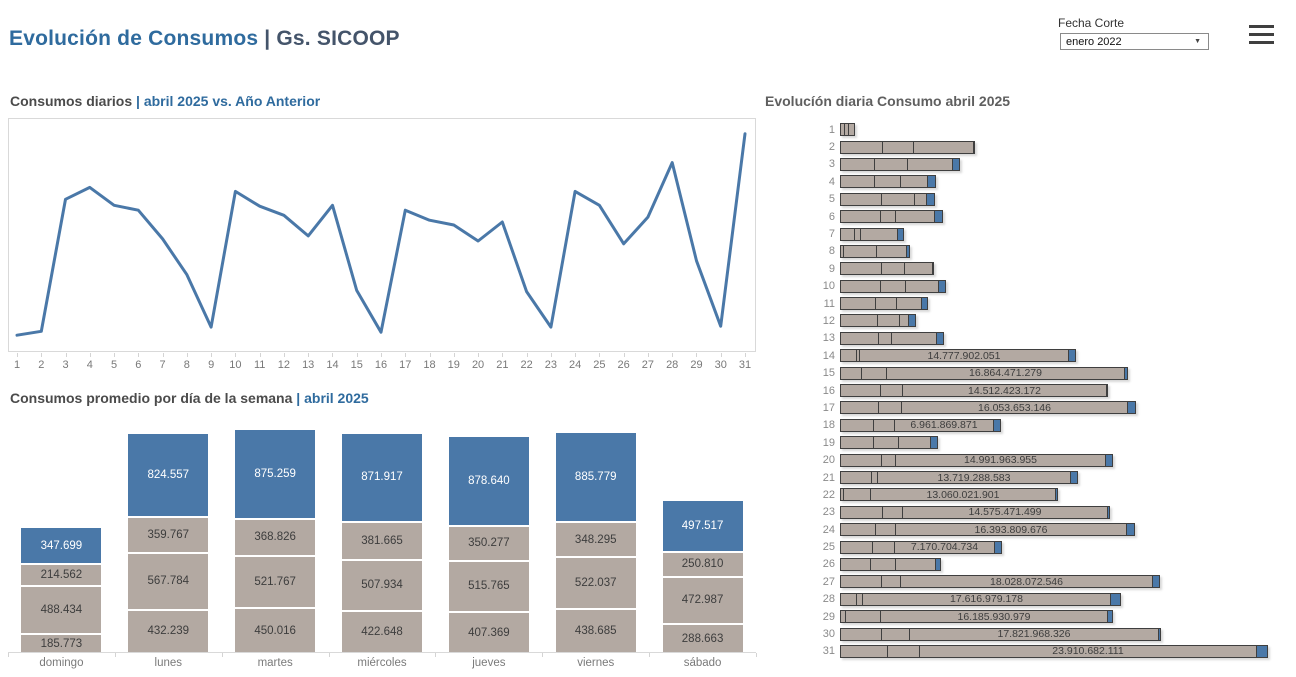 This screenshot has height=677, width=1296. Describe the element at coordinates (986, 599) in the screenshot. I see `bar-segment: 17.616.979.178` at that location.